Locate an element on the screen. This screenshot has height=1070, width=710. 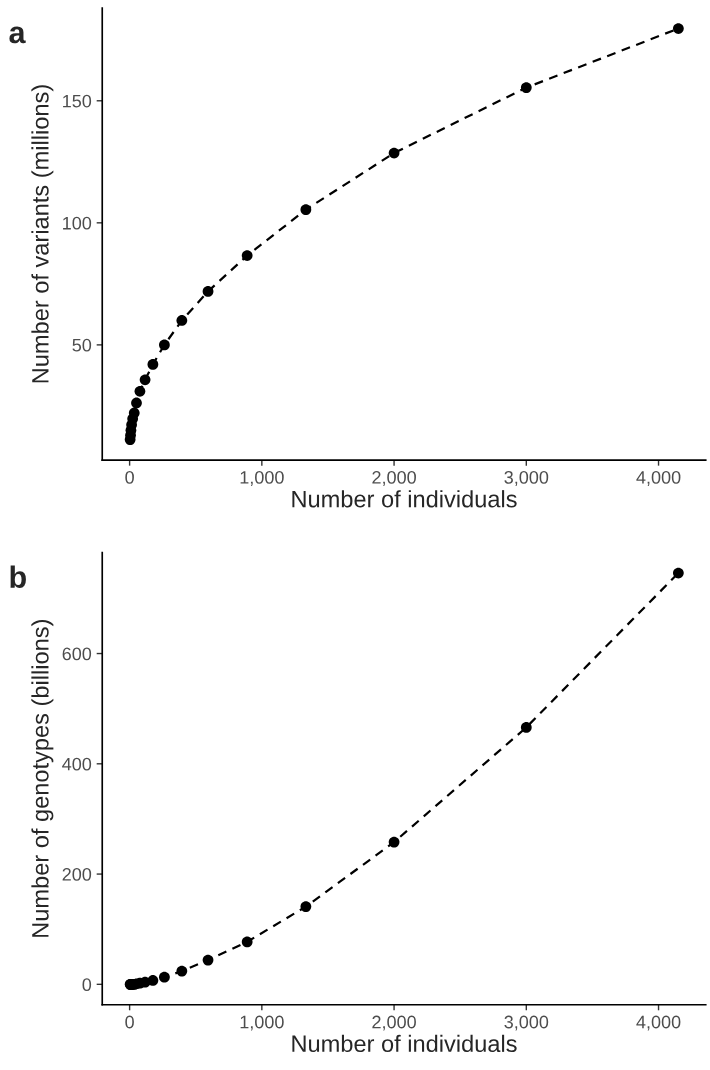
y-tick-label: 600 is located at coordinates (77, 654).